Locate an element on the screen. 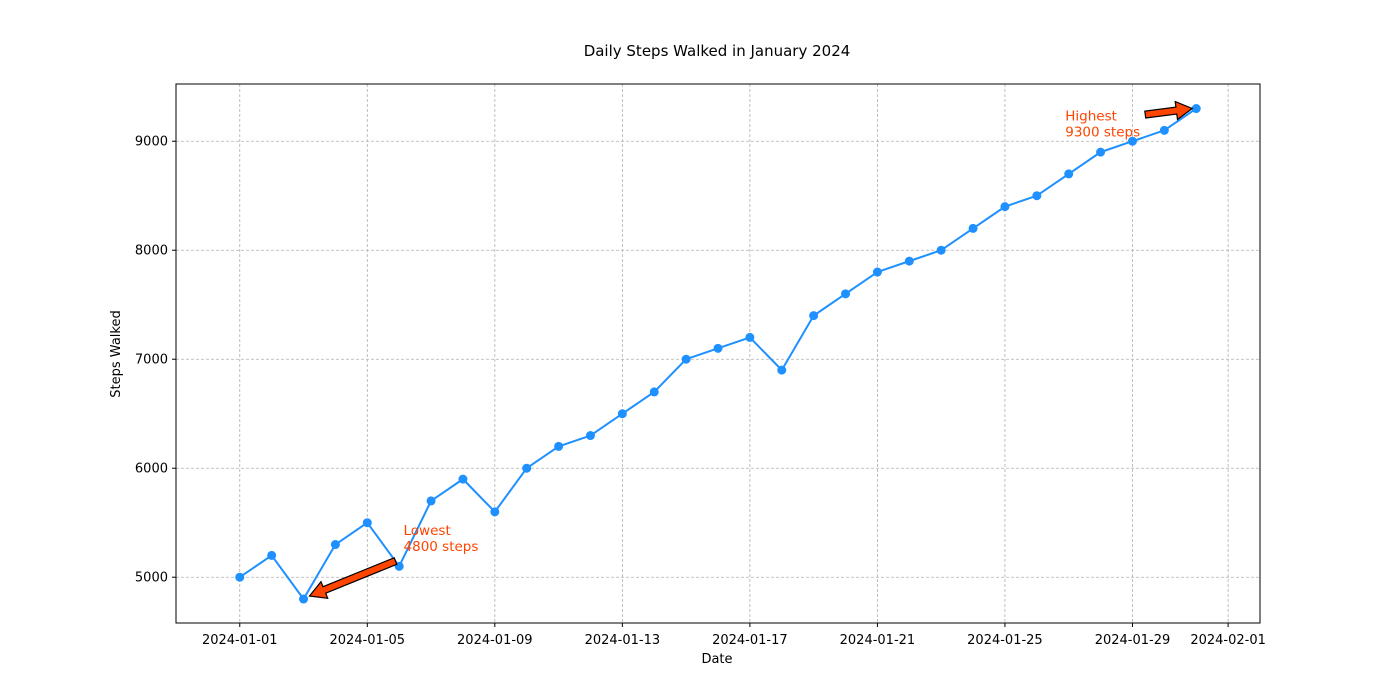  annotation-value: 4800 steps is located at coordinates (441, 547).